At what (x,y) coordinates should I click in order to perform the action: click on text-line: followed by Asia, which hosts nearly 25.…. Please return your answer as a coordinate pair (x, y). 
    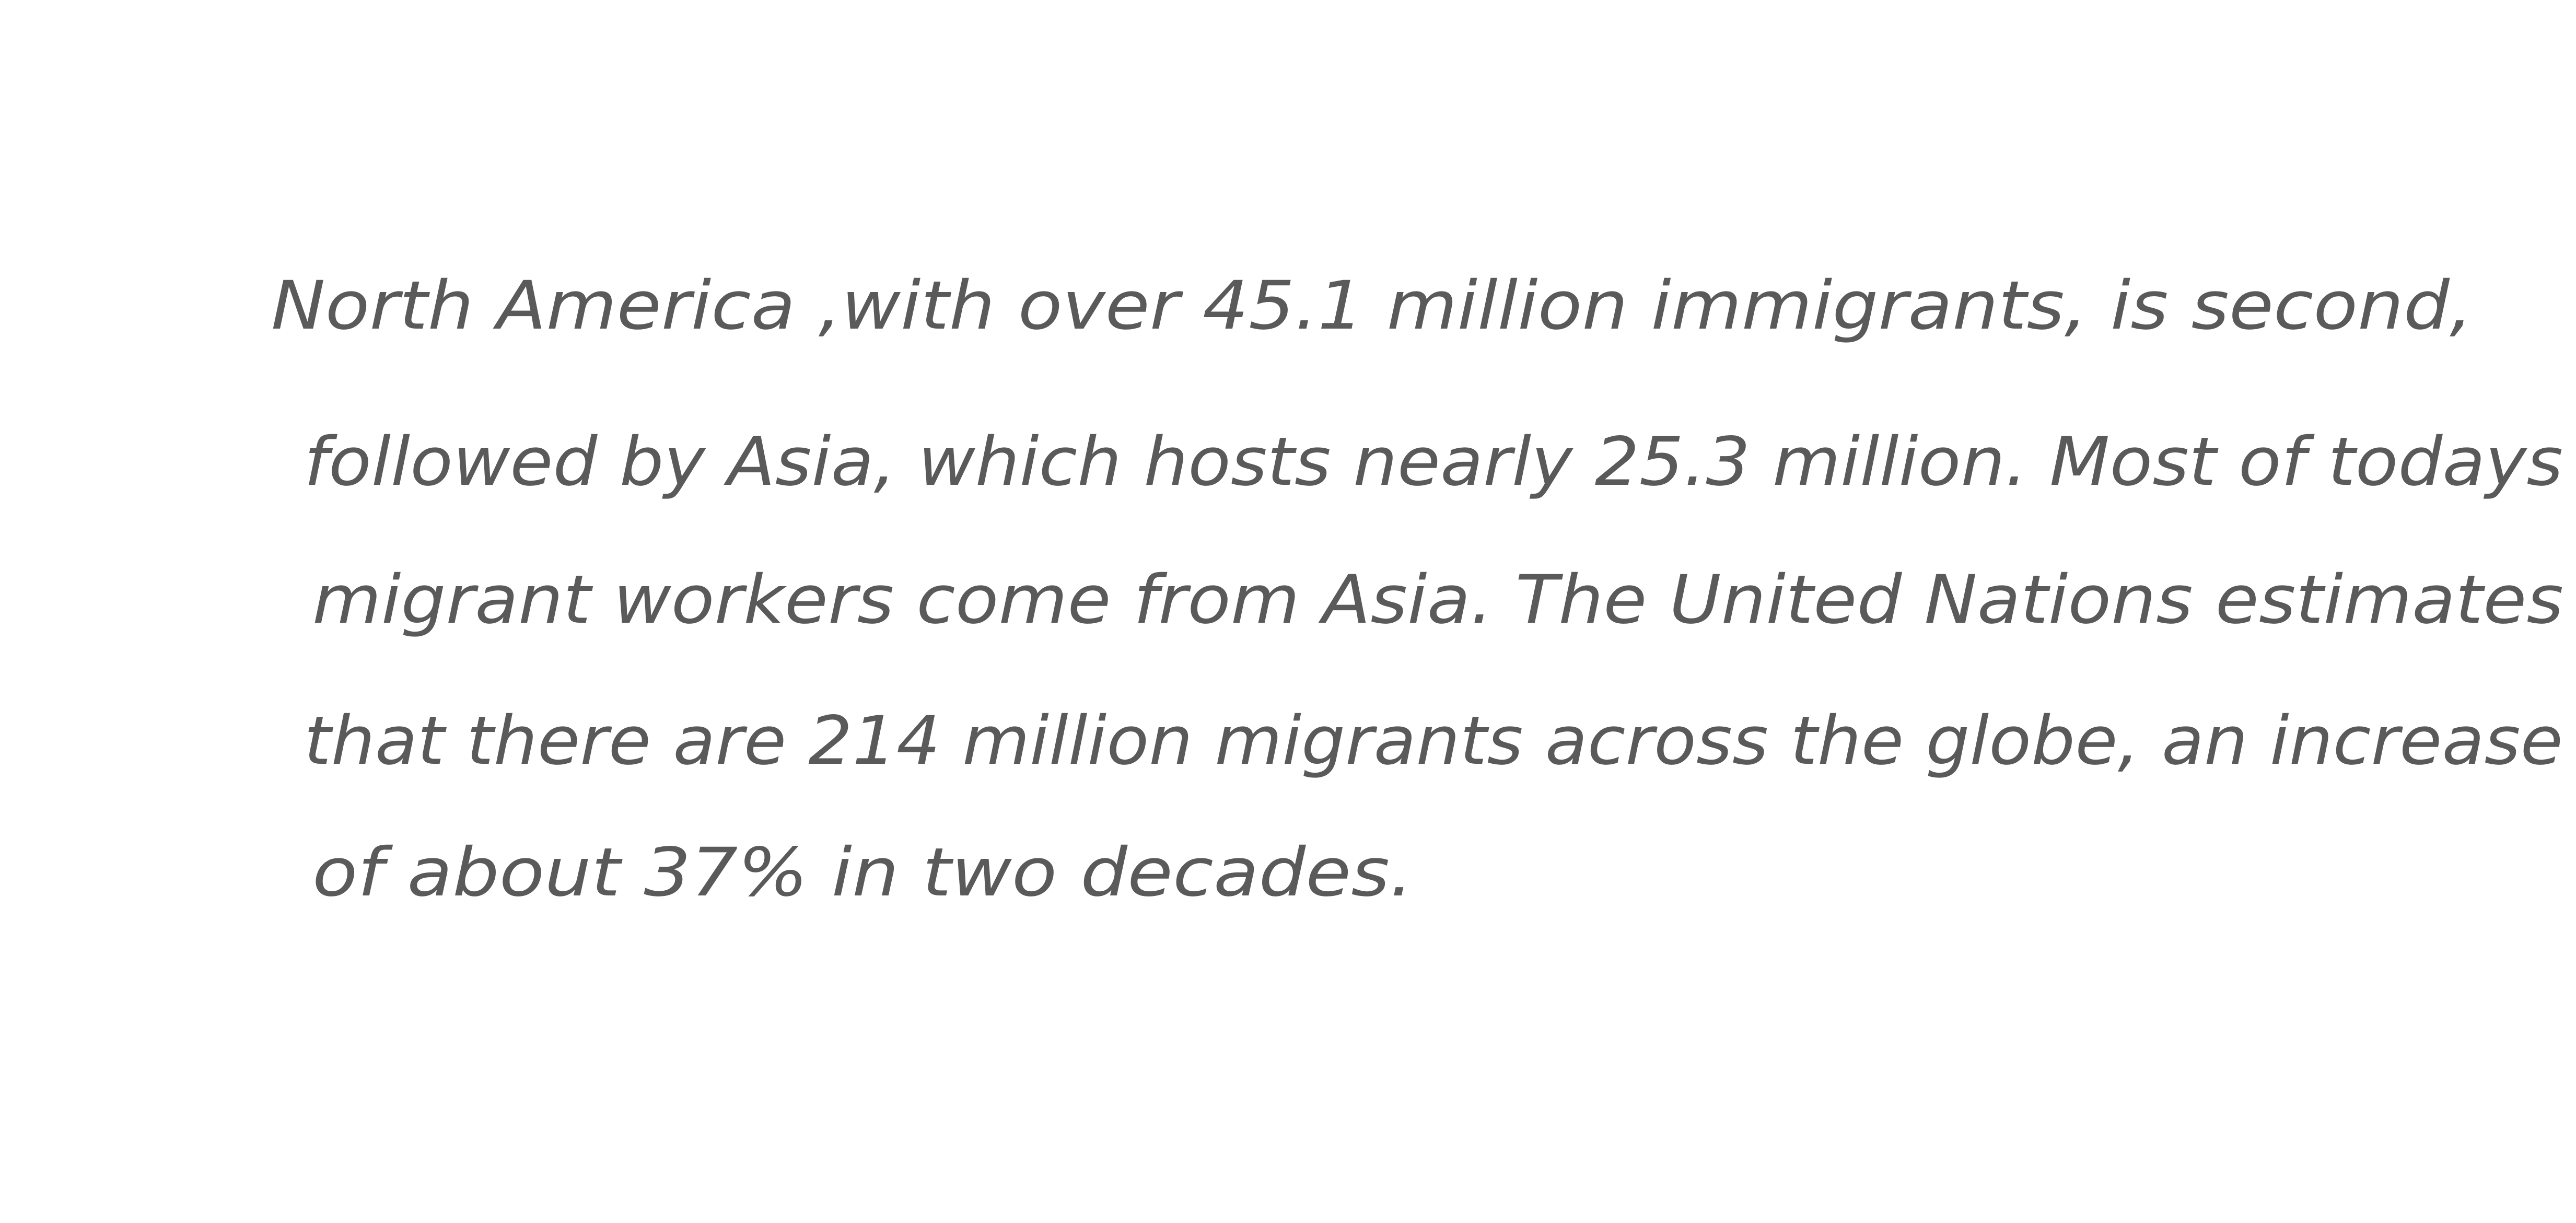
    Looking at the image, I should click on (1433, 462).